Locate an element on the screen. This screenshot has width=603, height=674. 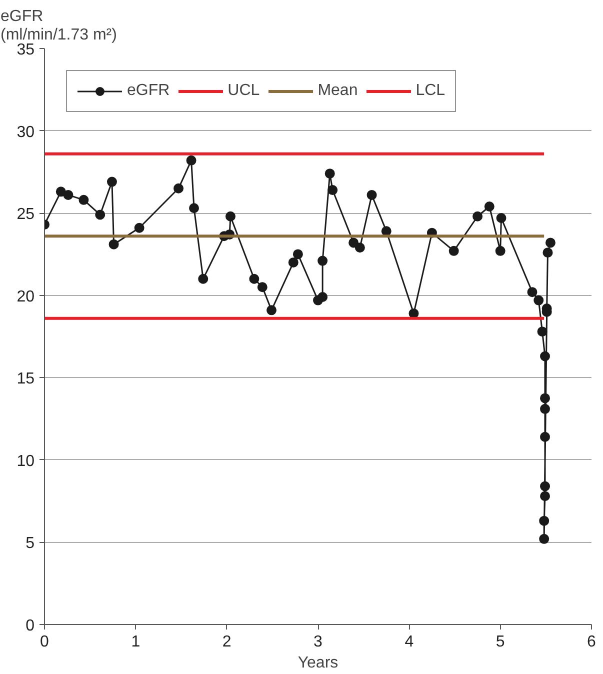
legend-label: UCL is located at coordinates (244, 91).